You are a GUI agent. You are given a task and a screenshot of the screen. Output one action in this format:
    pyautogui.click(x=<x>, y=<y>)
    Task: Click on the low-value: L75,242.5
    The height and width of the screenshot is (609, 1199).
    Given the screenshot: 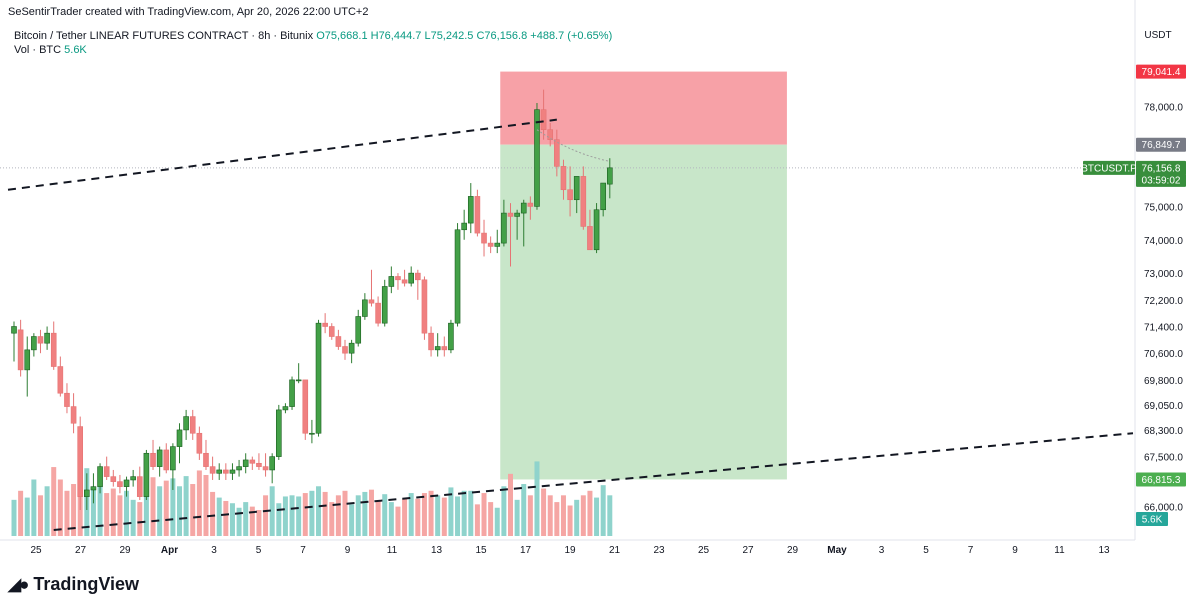 What is the action you would take?
    pyautogui.click(x=449, y=36)
    